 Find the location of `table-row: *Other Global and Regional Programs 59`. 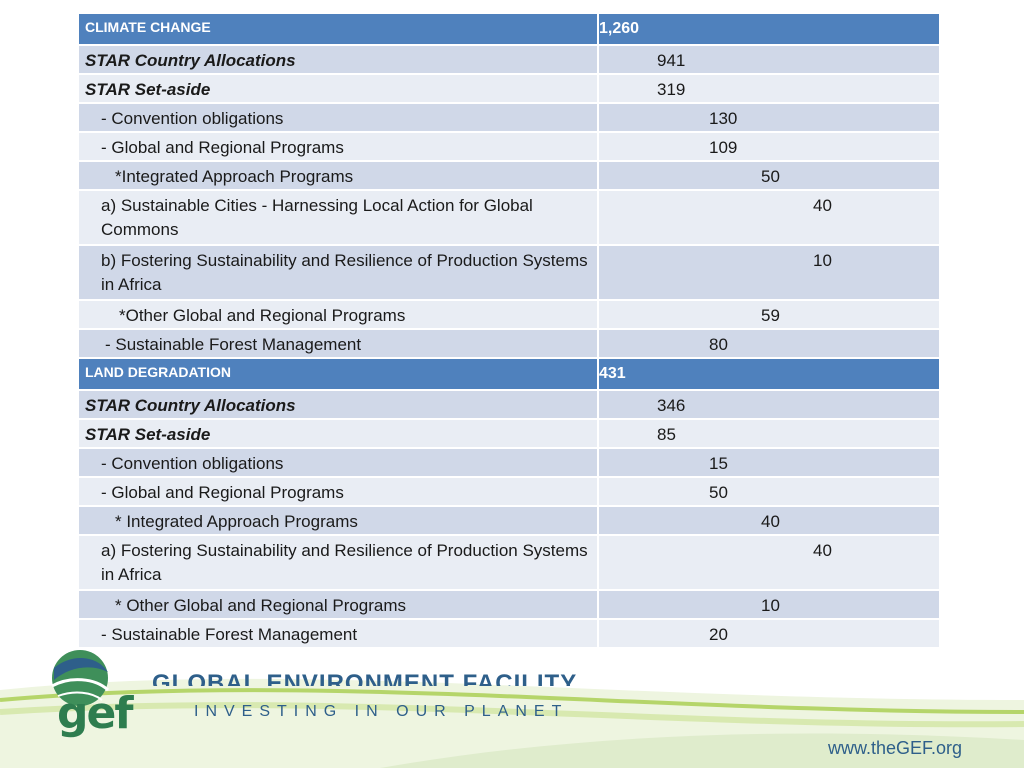

table-row: *Other Global and Regional Programs 59 is located at coordinates (509, 314).